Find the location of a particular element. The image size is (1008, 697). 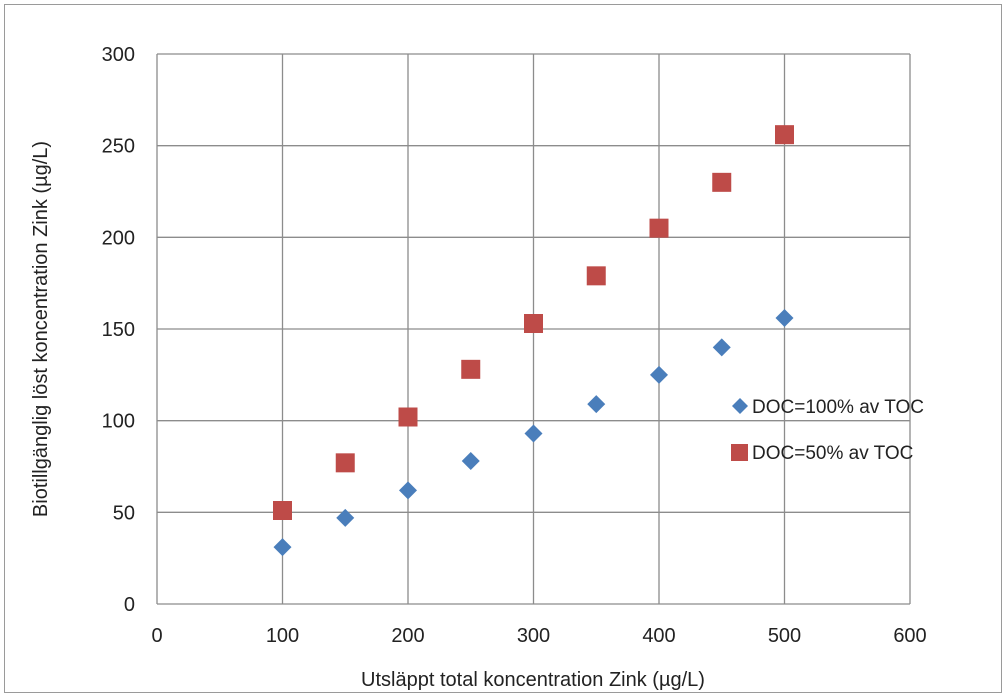

y-tick-label-250: 250 is located at coordinates (118, 147).